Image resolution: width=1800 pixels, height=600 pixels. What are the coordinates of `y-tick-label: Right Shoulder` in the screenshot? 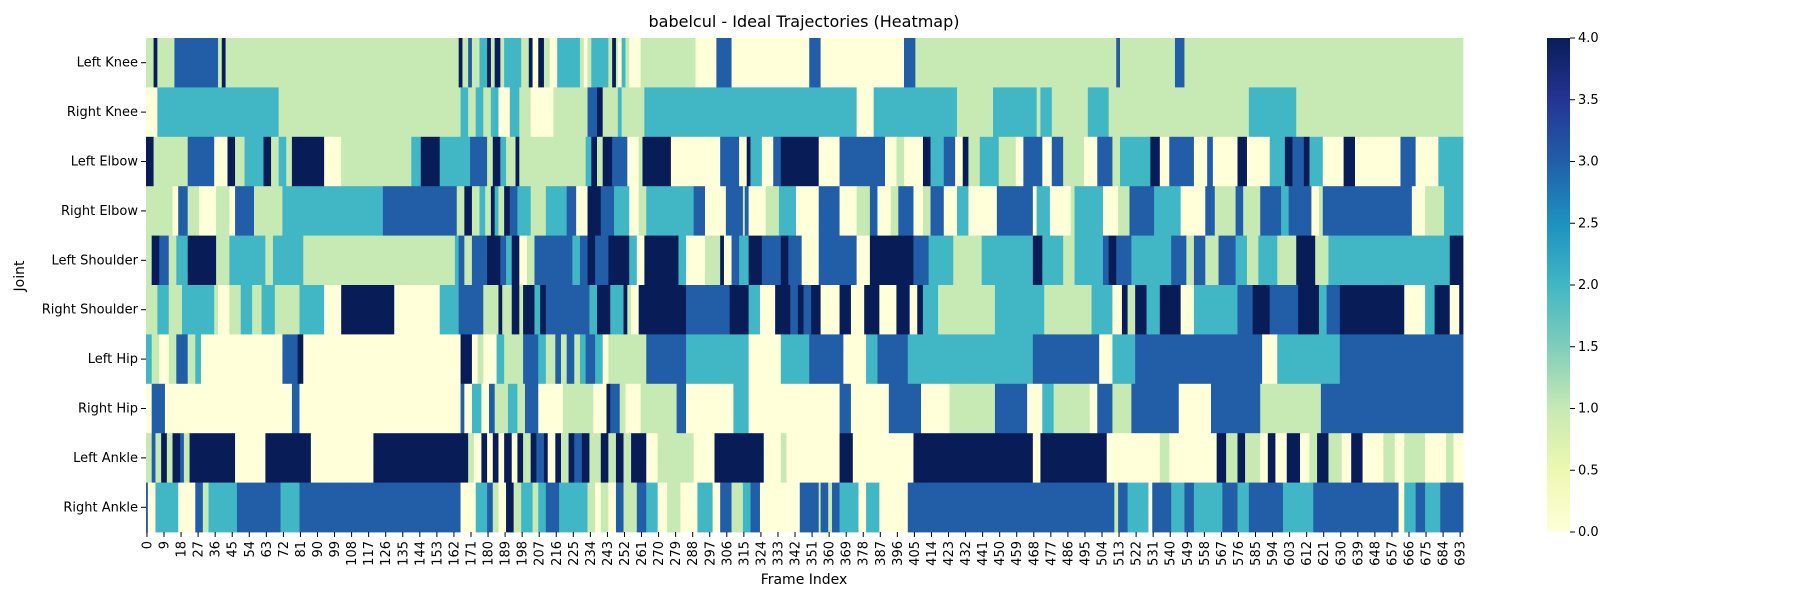 It's located at (90, 310).